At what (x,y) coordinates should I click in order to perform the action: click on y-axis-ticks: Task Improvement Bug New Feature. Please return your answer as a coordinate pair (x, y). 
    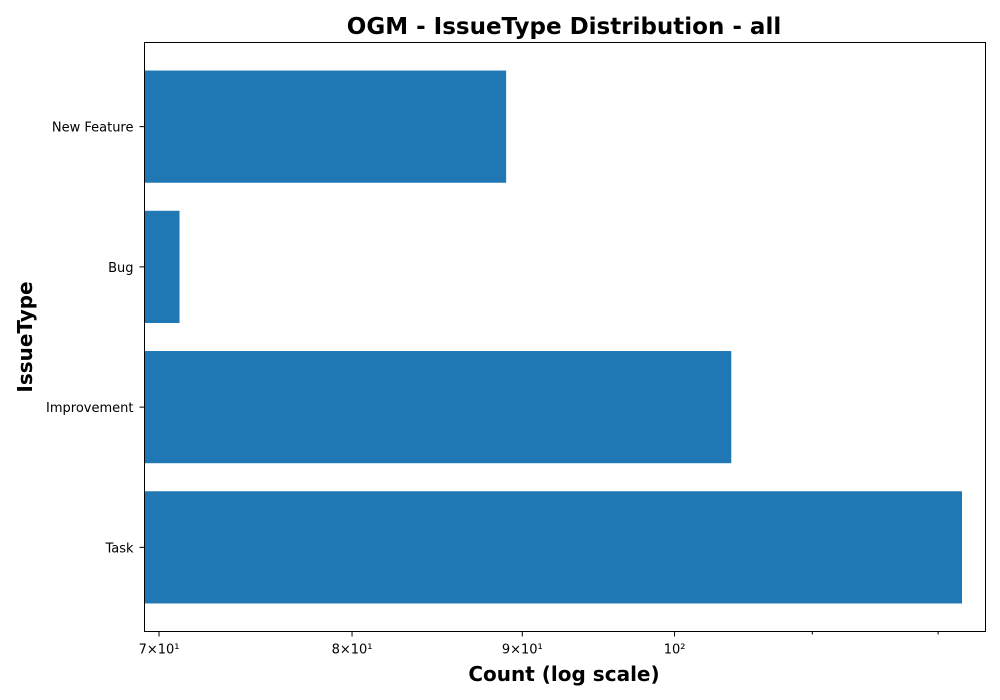
    Looking at the image, I should click on (95, 338).